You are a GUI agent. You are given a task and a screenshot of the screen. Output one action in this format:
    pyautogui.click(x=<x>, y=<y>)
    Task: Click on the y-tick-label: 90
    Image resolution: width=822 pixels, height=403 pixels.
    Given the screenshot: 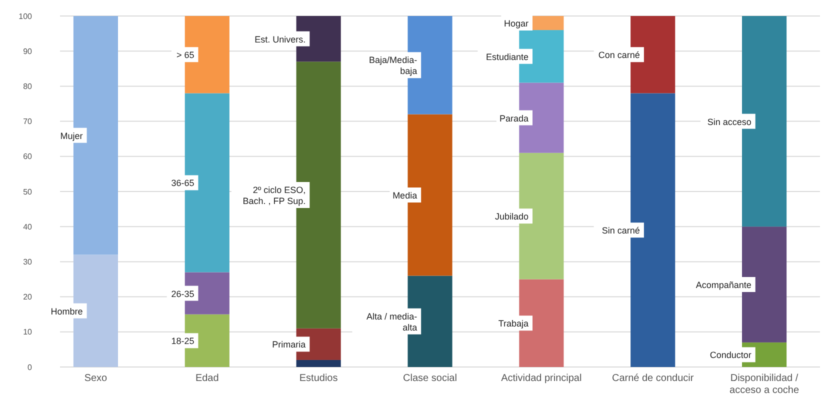 What is the action you would take?
    pyautogui.click(x=28, y=51)
    